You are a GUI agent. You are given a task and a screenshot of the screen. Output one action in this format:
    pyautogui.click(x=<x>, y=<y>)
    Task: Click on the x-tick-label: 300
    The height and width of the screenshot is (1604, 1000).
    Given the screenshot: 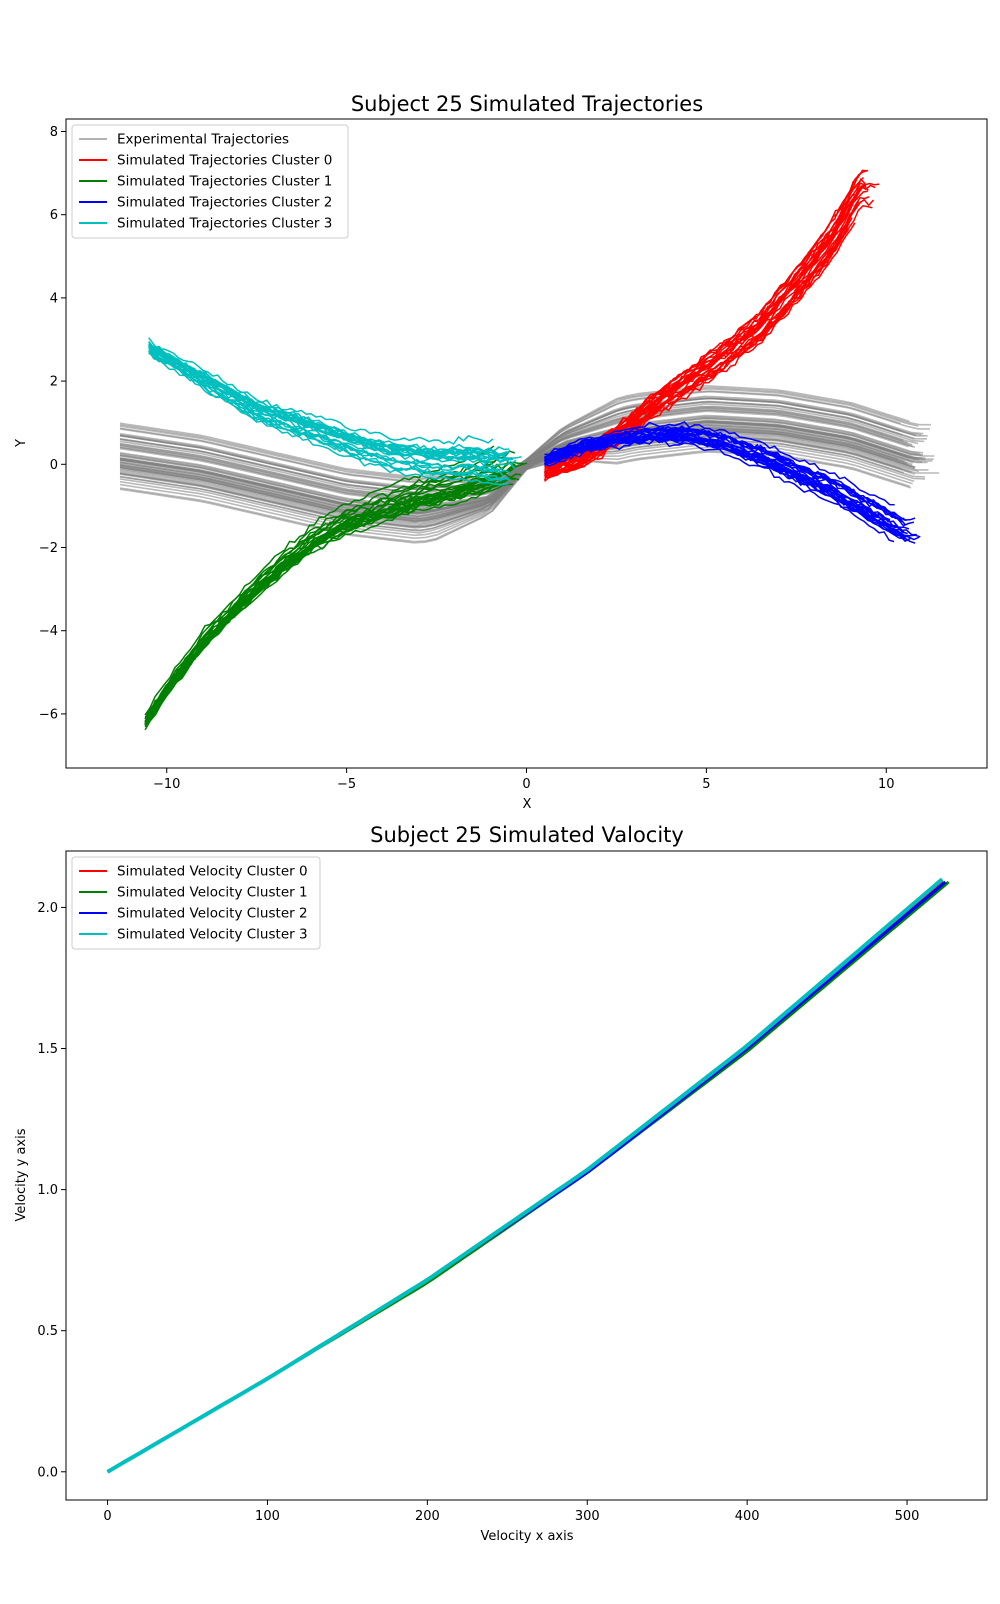 What is the action you would take?
    pyautogui.click(x=587, y=1516)
    